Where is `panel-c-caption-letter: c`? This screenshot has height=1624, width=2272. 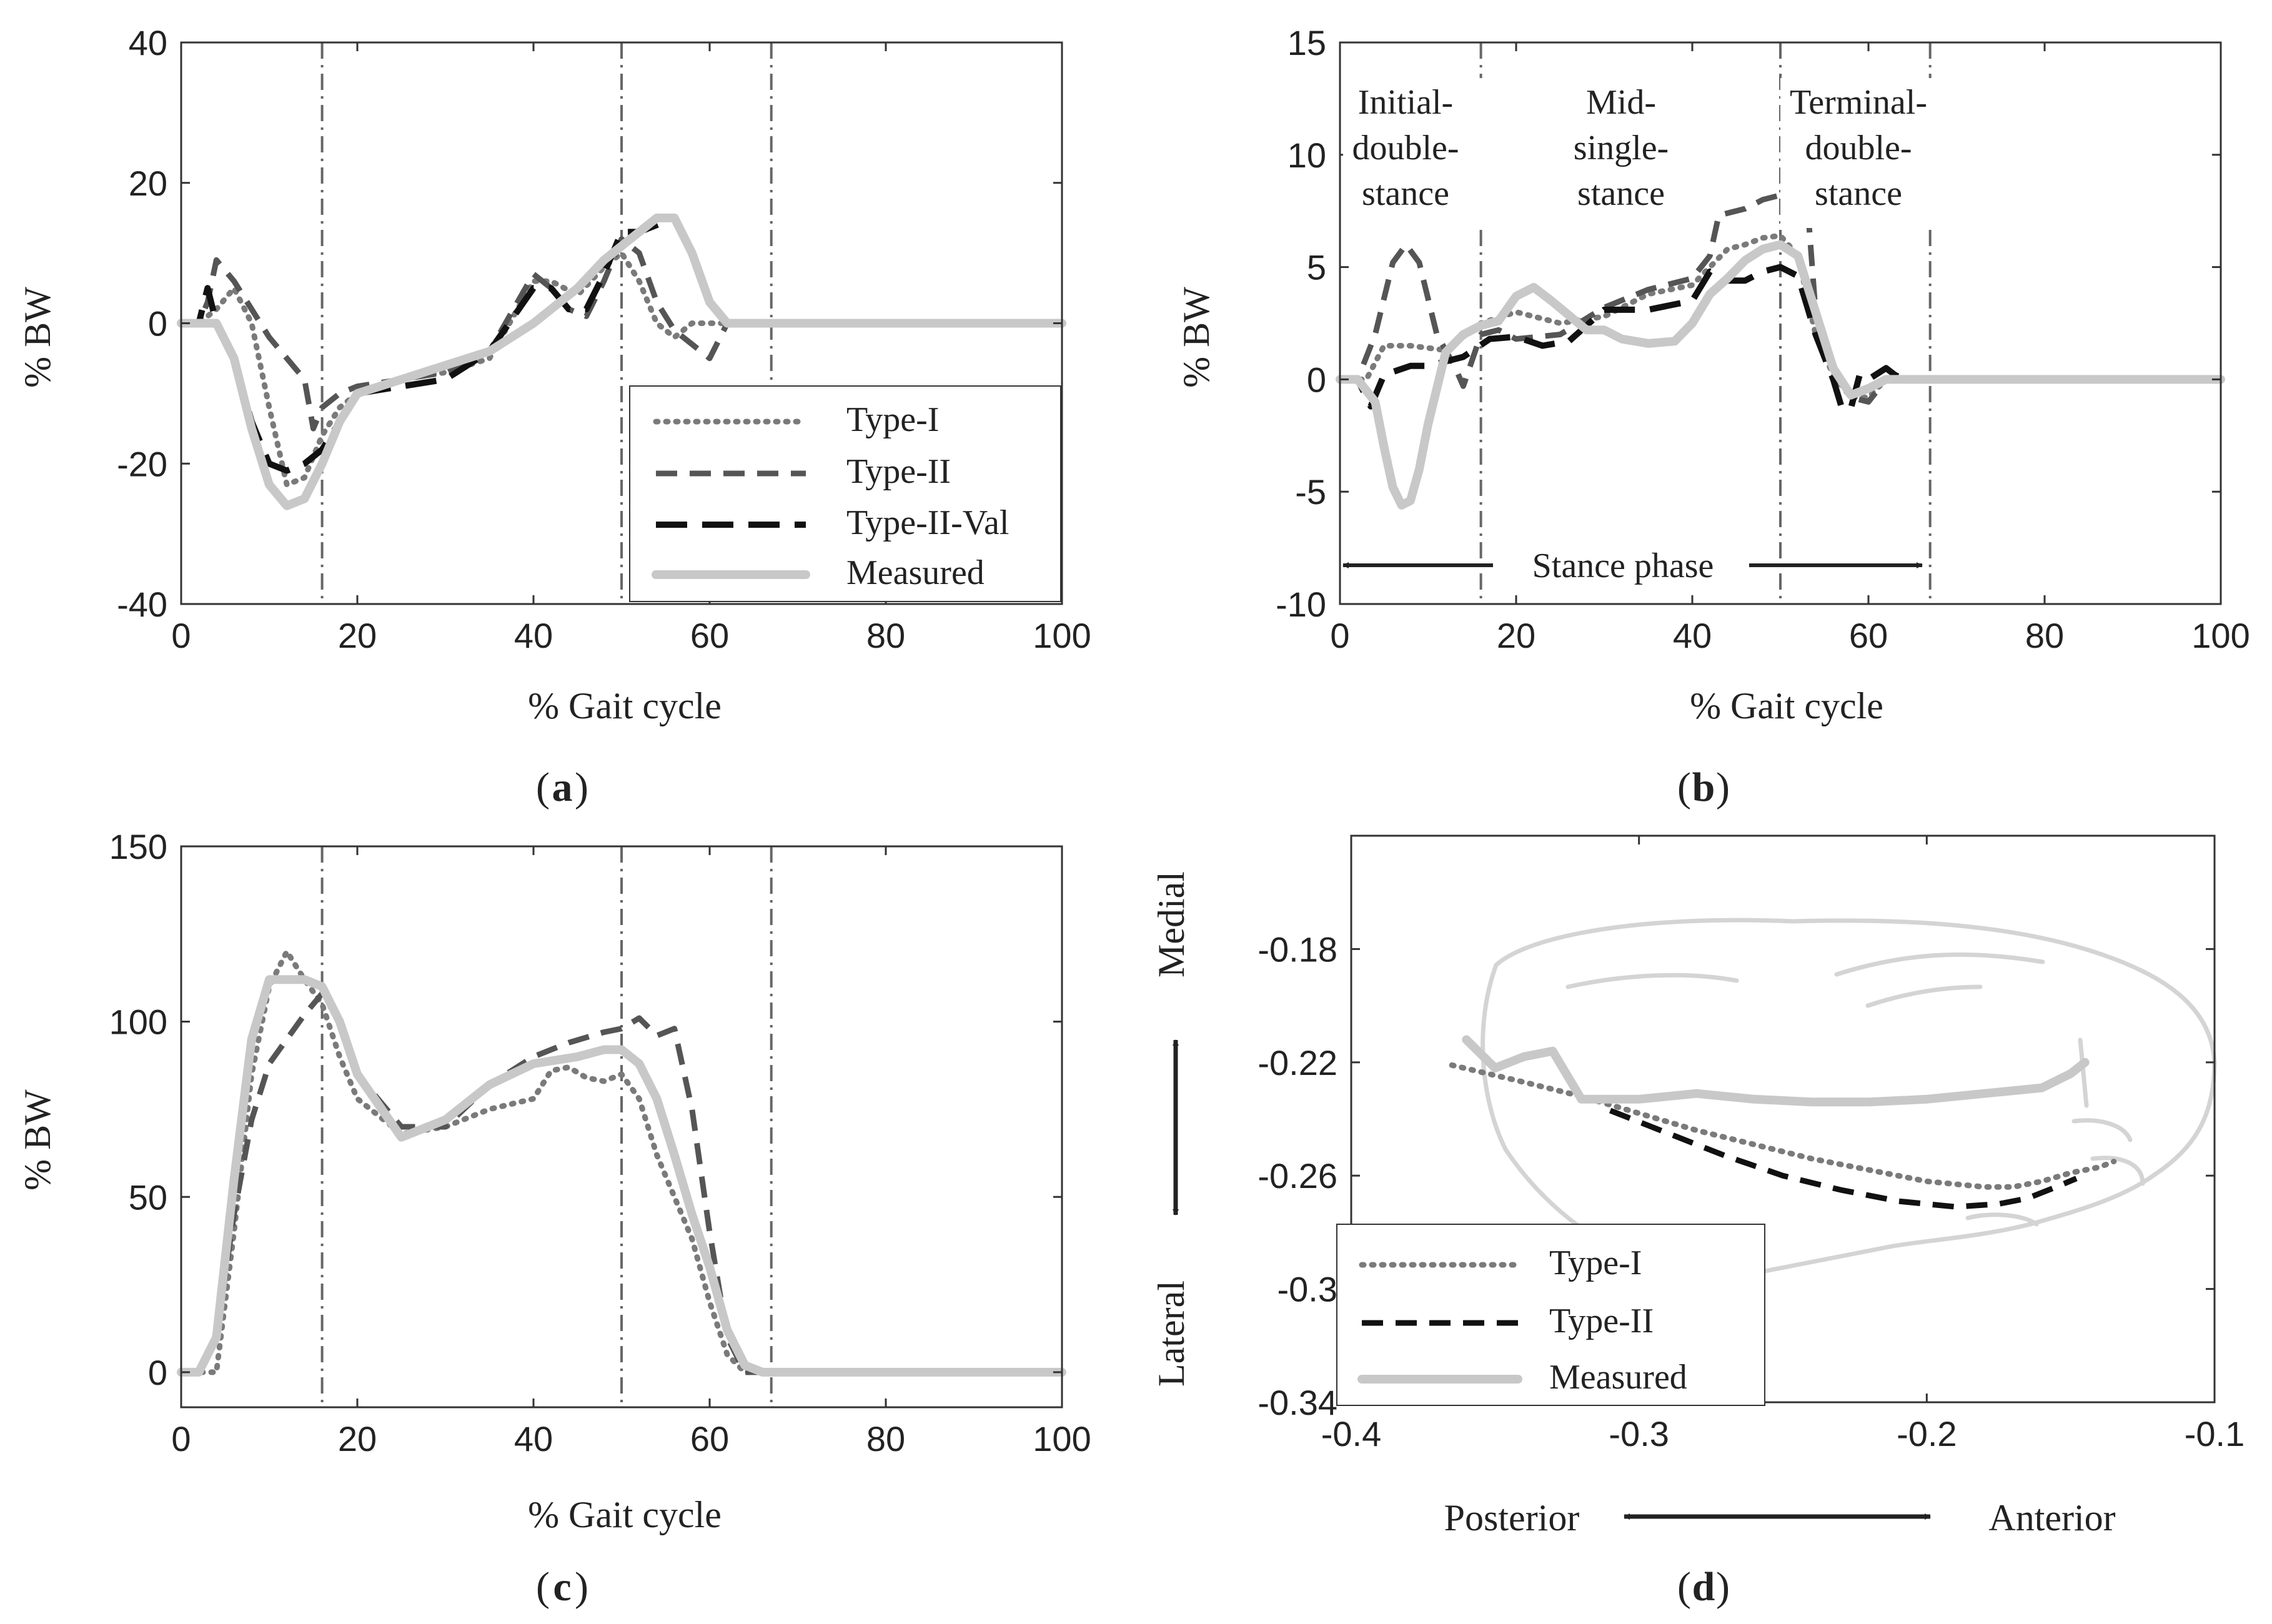 panel-c-caption-letter: c is located at coordinates (562, 1587).